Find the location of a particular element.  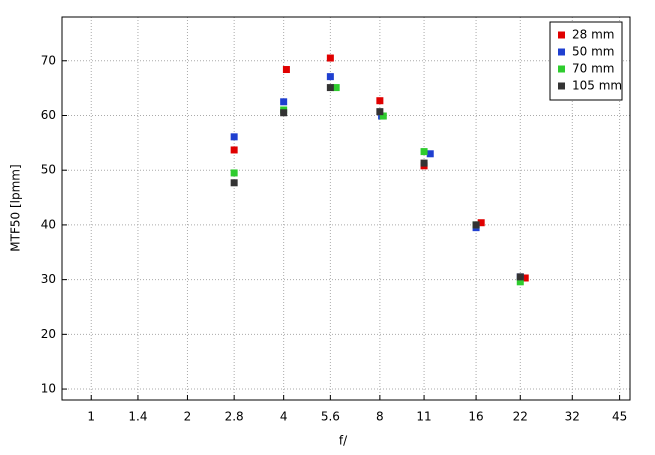

y-tick-label: 20 is located at coordinates (48, 334).